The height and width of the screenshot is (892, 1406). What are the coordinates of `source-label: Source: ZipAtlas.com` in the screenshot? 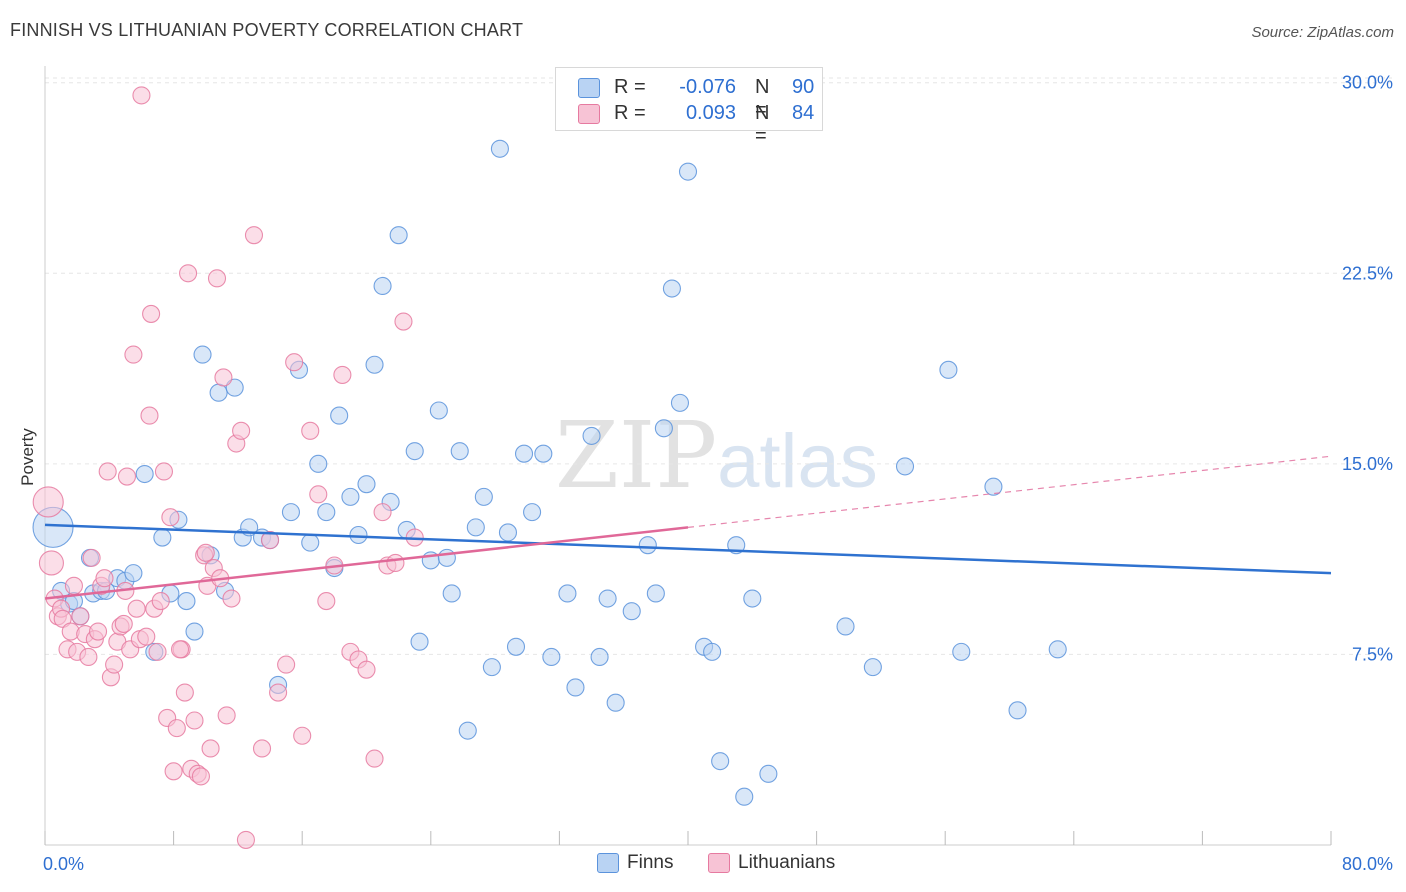 It's located at (1322, 32).